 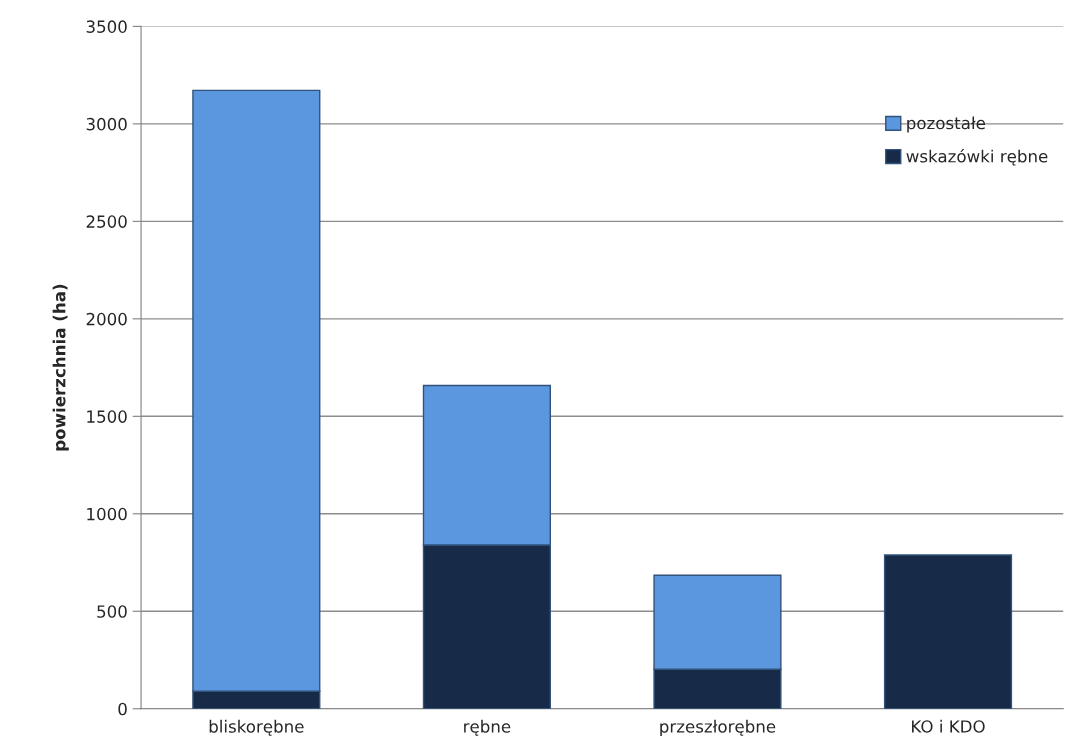 I want to click on y-tick-label: 500, so click(x=112, y=611).